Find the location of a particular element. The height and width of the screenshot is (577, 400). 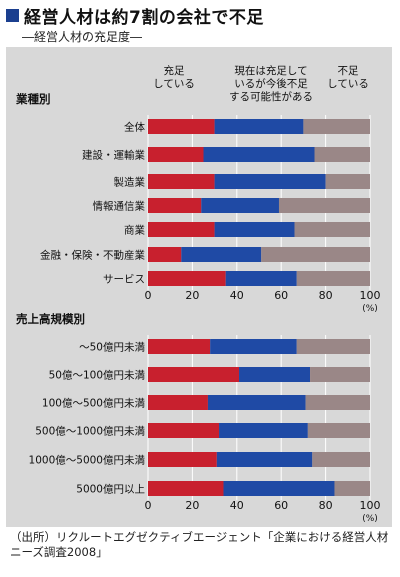

category-label-1-1: 全体 is located at coordinates (134, 127).